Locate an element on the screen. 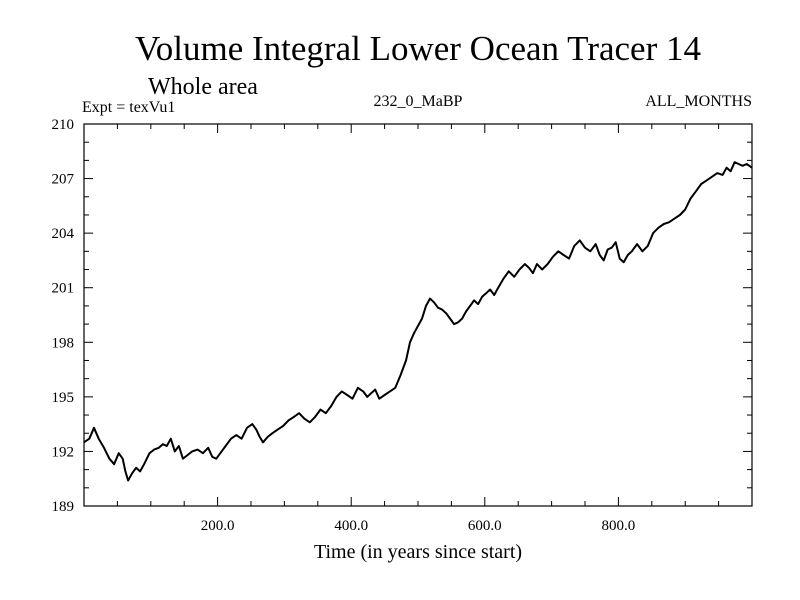 This screenshot has width=800, height=600. x-tick-label: 800.0 is located at coordinates (619, 526).